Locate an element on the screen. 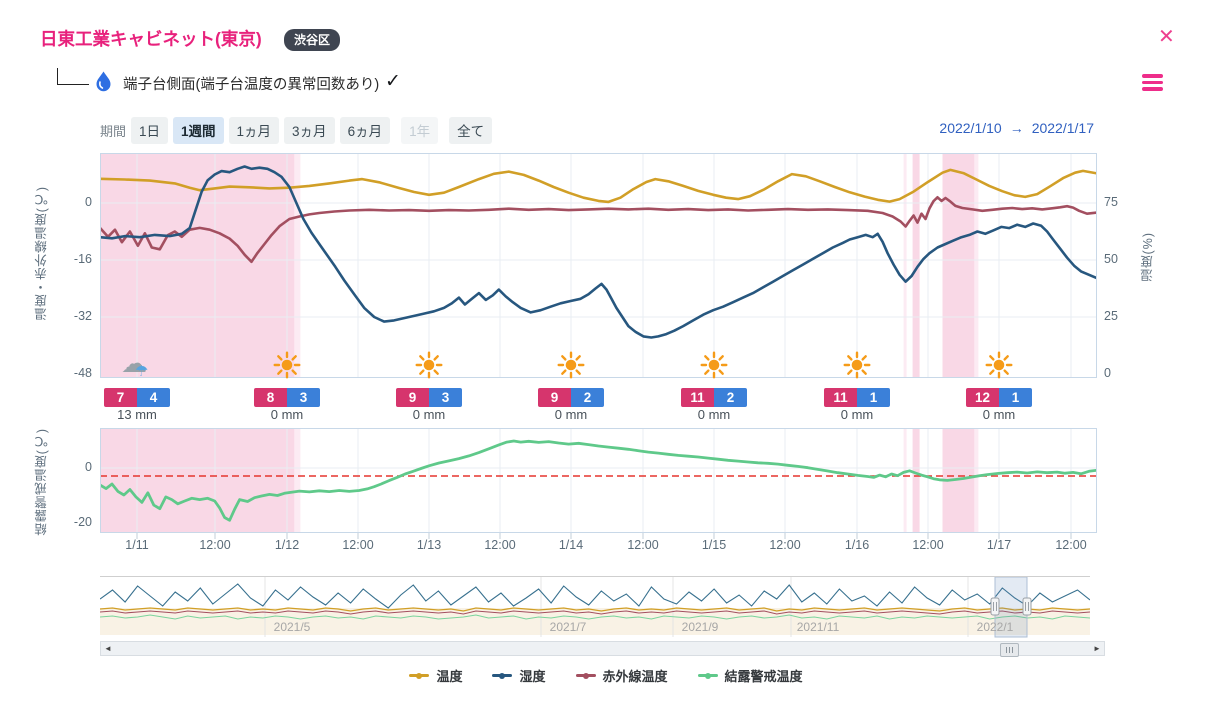 The width and height of the screenshot is (1212, 709). legend-item-温度: 温度 is located at coordinates (435, 675).